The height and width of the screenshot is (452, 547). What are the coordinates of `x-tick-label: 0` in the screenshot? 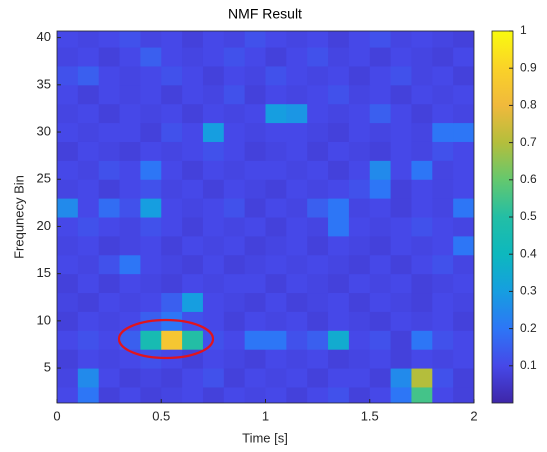 It's located at (56, 415).